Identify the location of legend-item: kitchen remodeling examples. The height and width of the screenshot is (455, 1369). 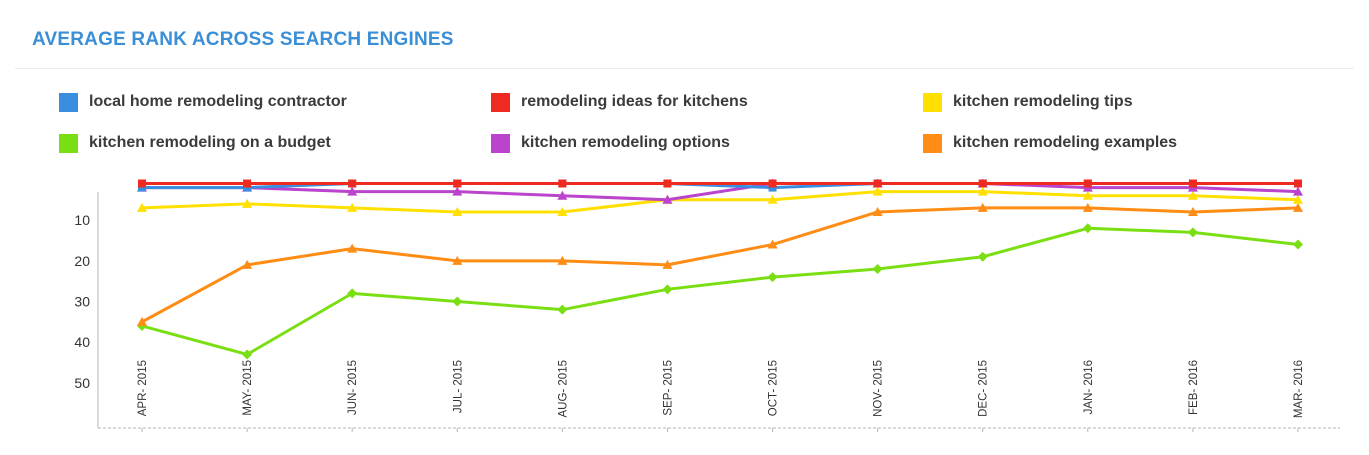
(1050, 143).